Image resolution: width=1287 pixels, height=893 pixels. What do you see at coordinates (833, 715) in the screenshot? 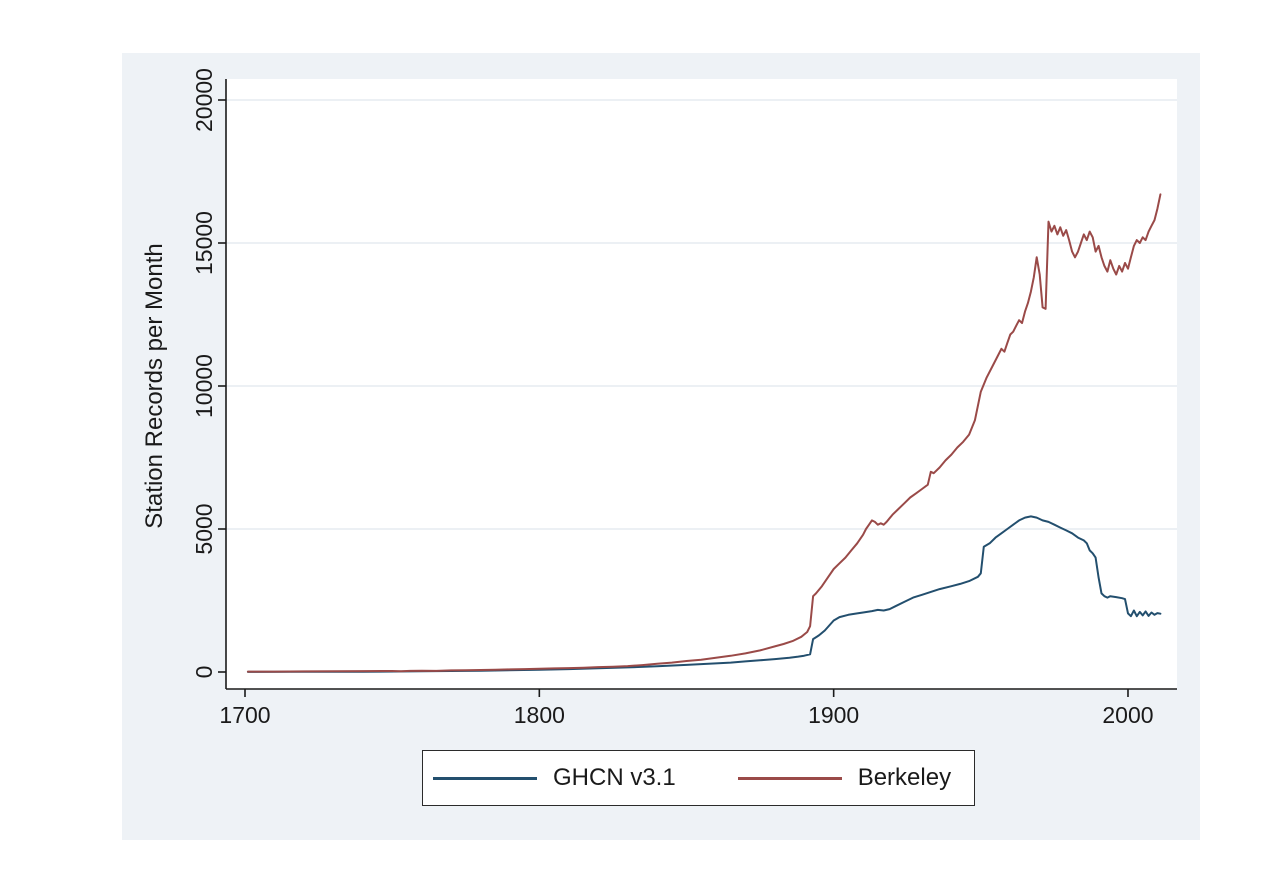
I see `x-tick-label: 1900` at bounding box center [833, 715].